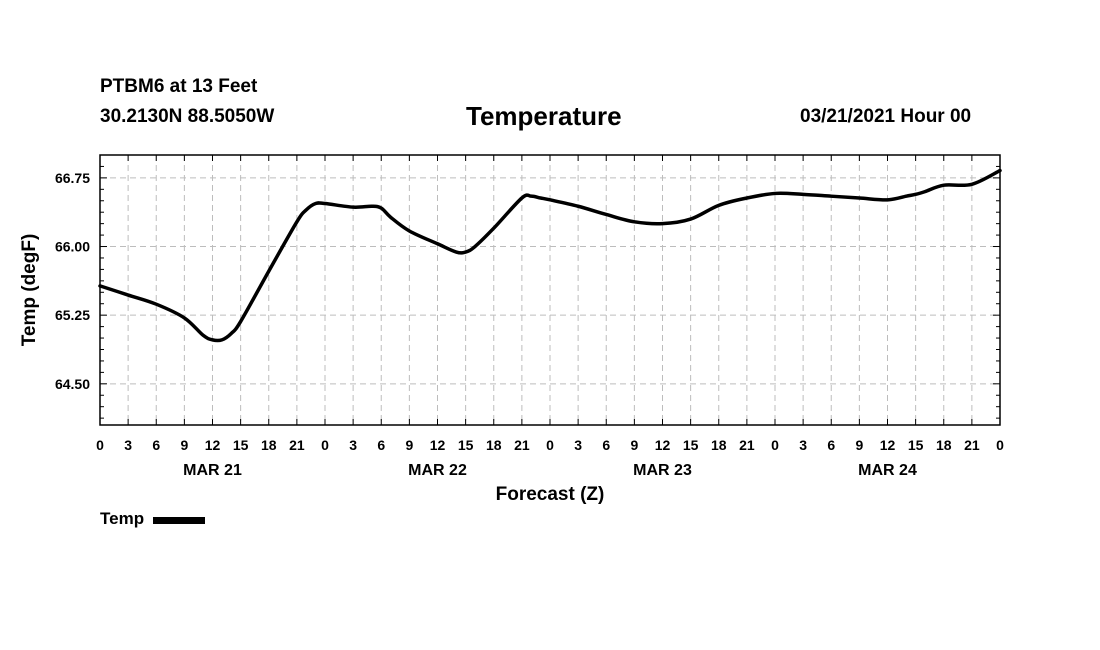 This screenshot has width=1100, height=650. What do you see at coordinates (179, 520) in the screenshot?
I see `legend-line-swatch` at bounding box center [179, 520].